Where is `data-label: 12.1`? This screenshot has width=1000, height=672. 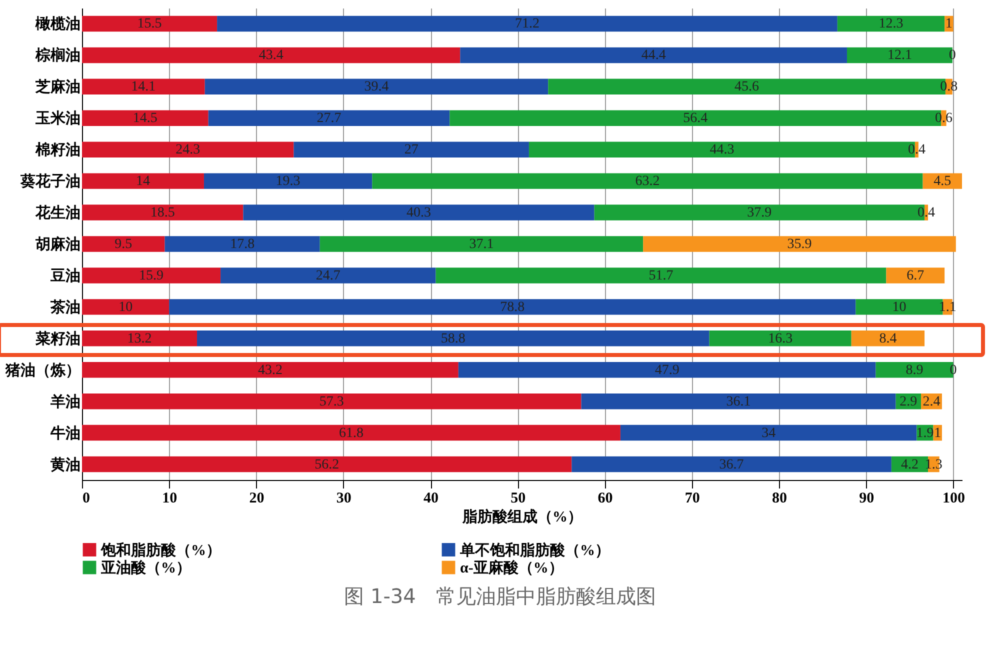 data-label: 12.1 is located at coordinates (899, 56).